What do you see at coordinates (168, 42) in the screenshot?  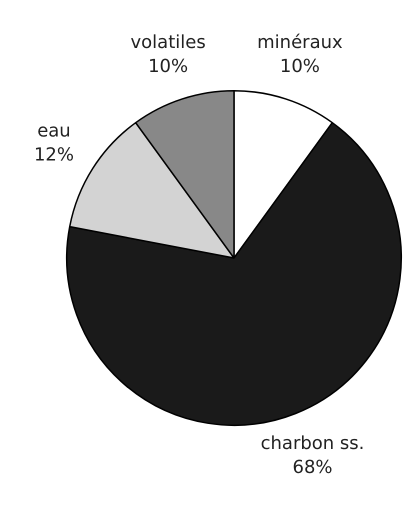 I see `slice-label: volatiles` at bounding box center [168, 42].